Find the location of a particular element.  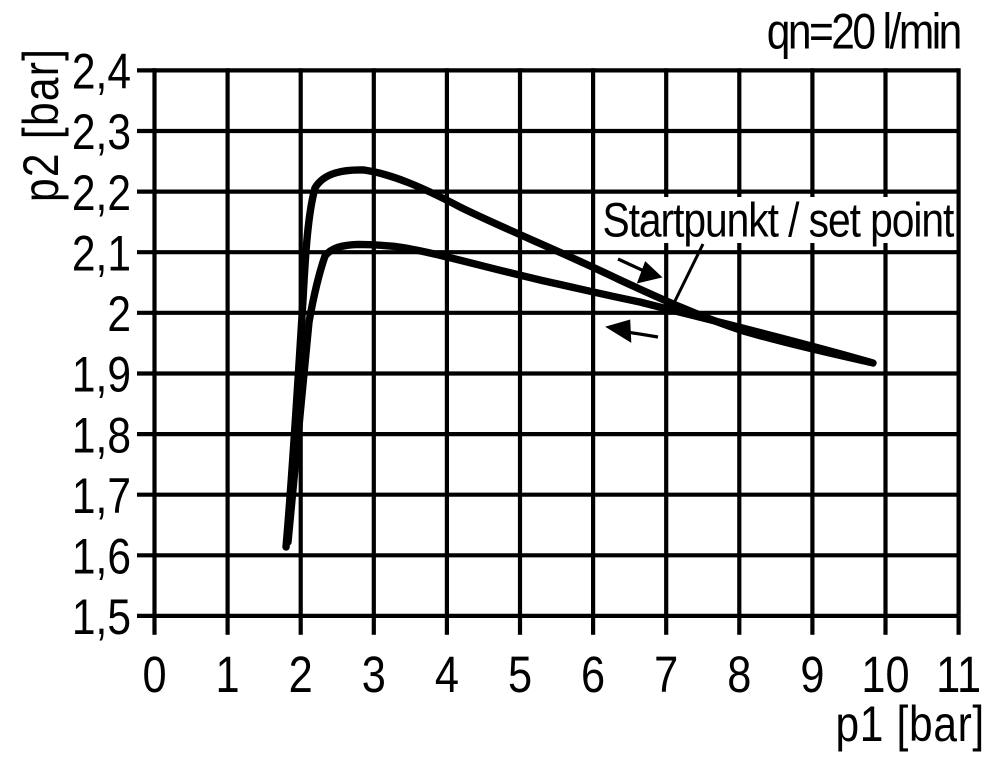

svg-text: 5 is located at coordinates (520, 675).